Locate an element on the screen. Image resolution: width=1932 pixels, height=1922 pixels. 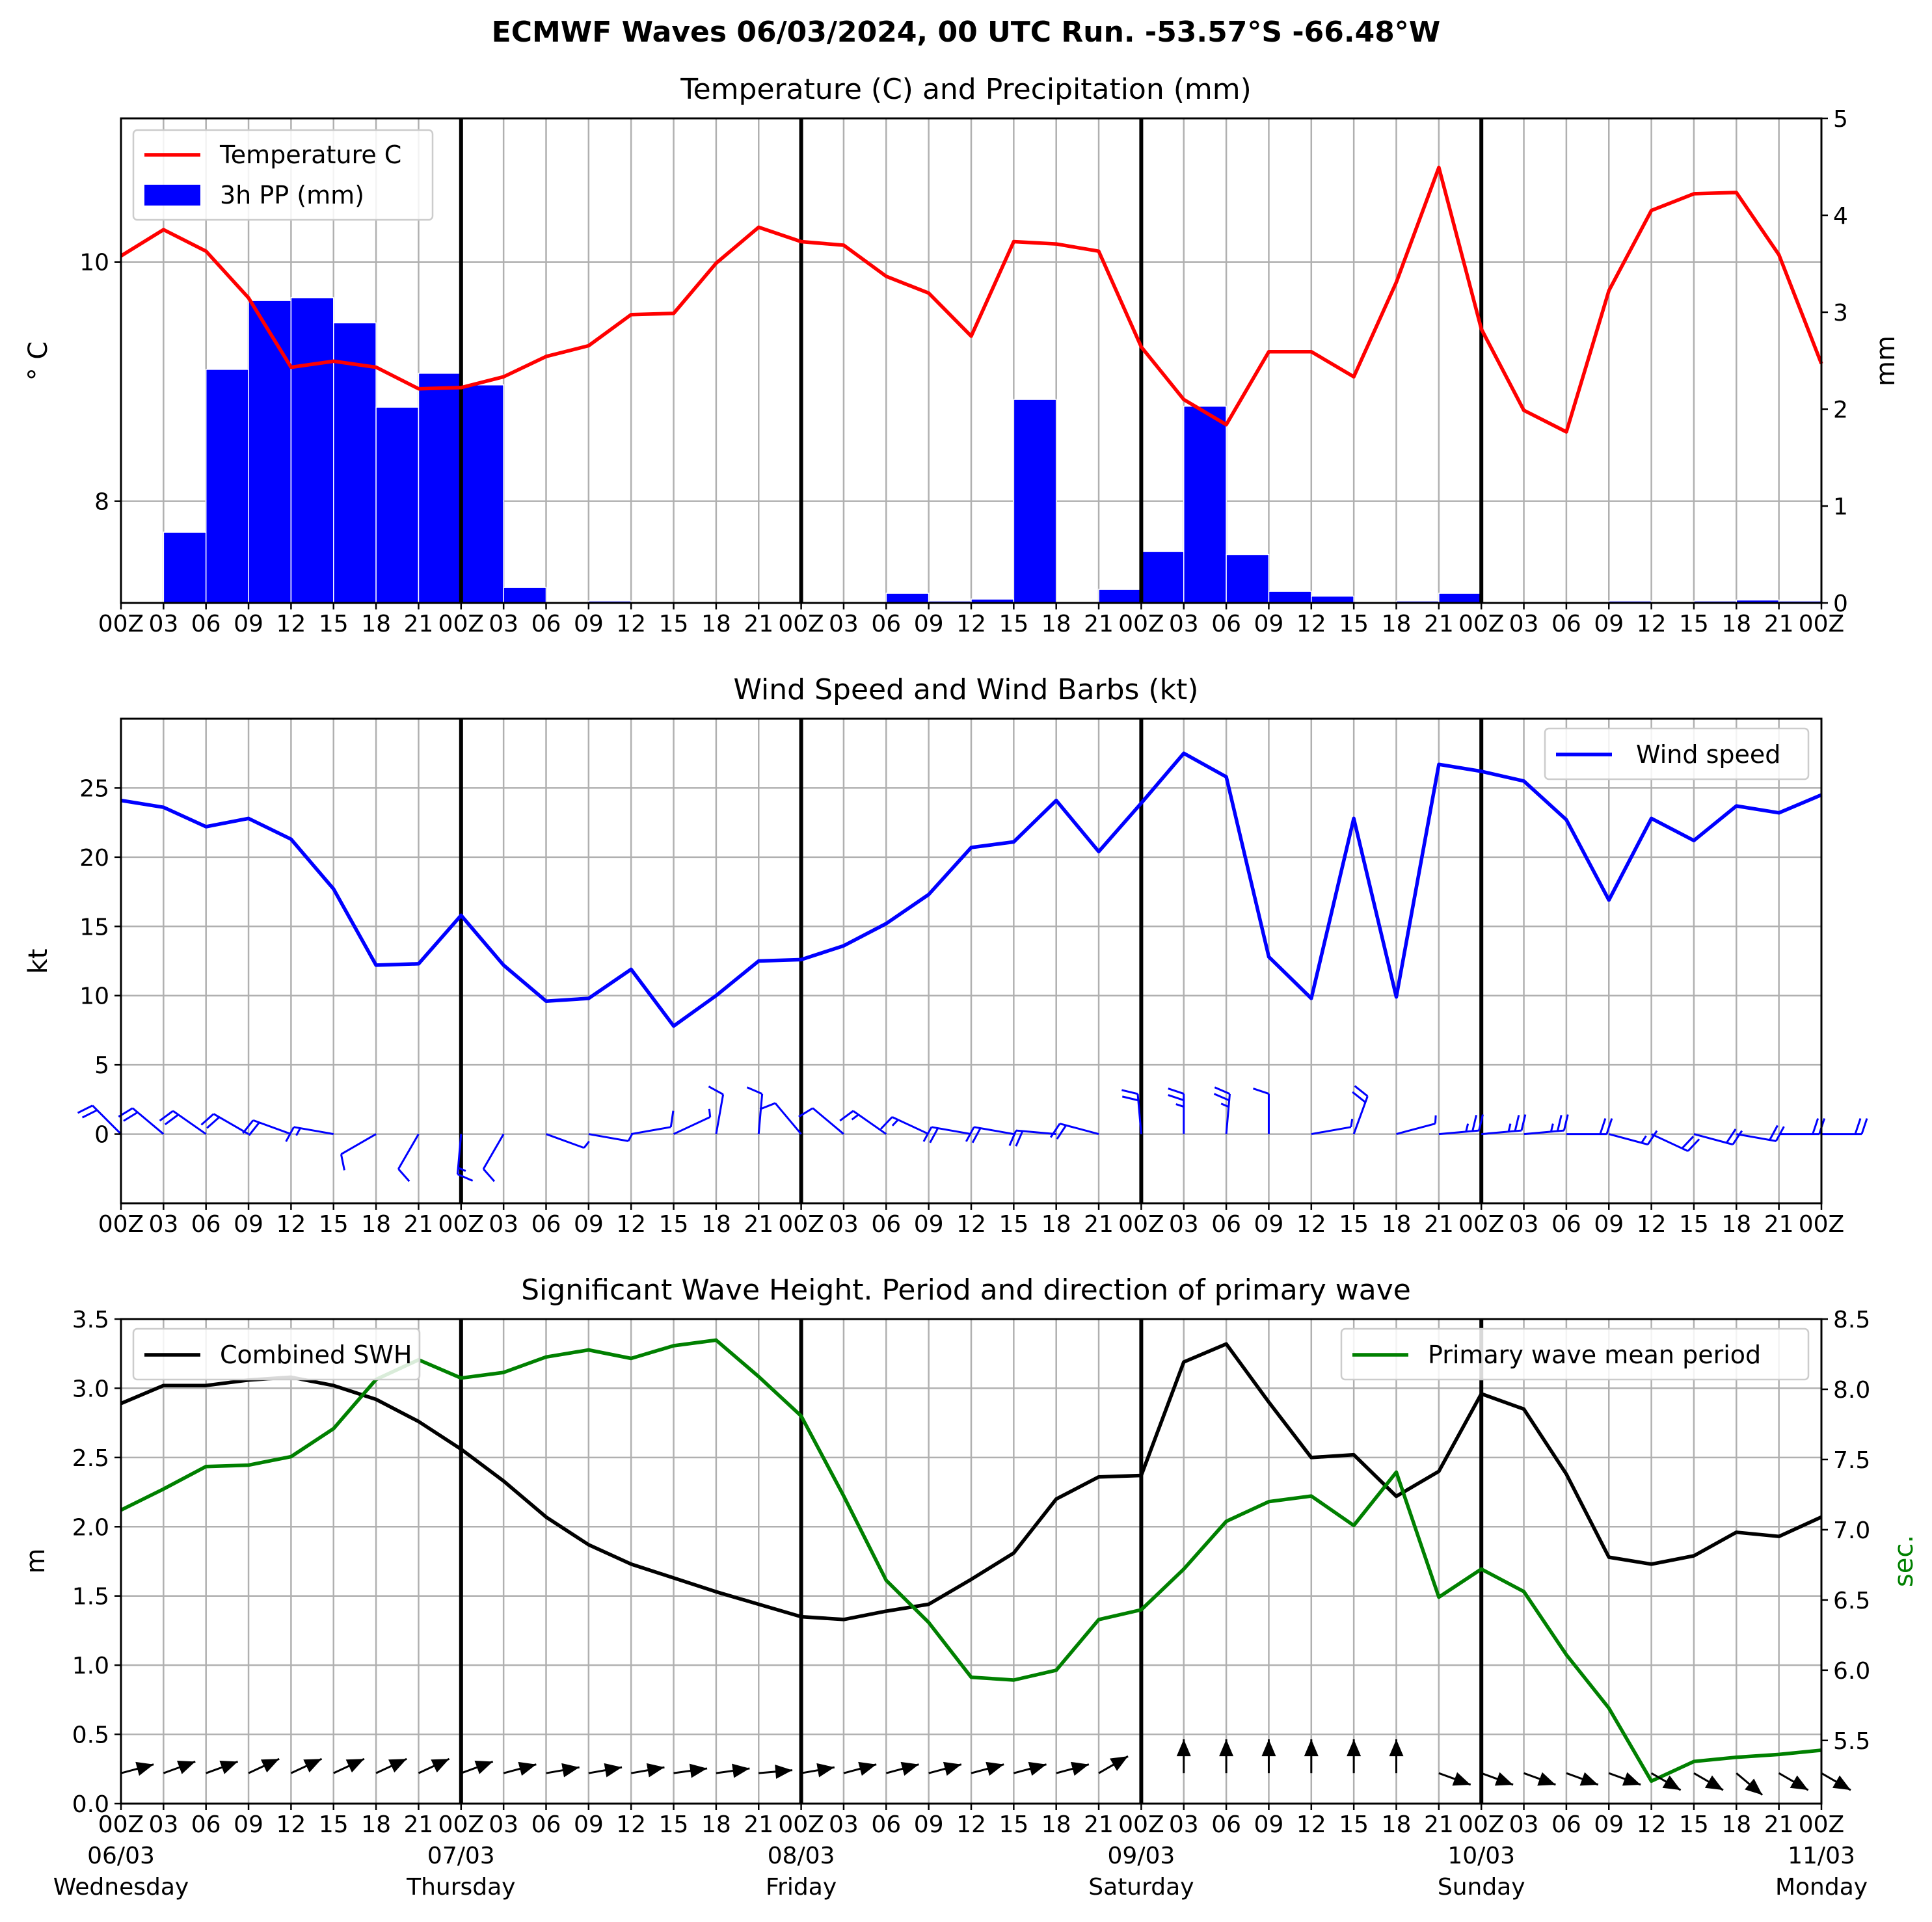
date-label: 08/03 is located at coordinates (801, 1856).